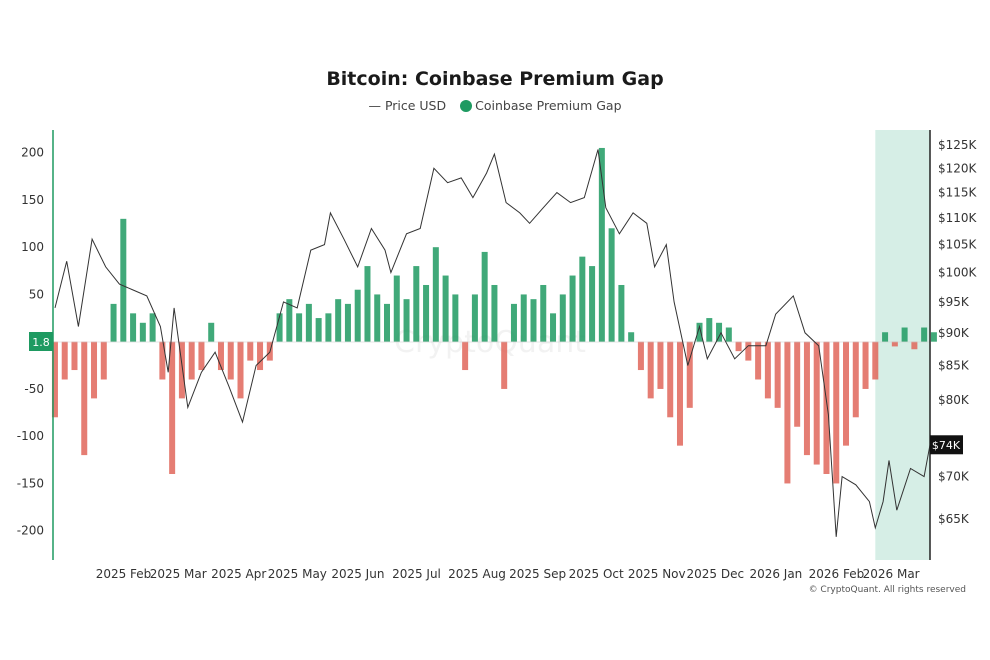 This screenshot has width=990, height=660. I want to click on right-tick-label: $65K, so click(954, 519).